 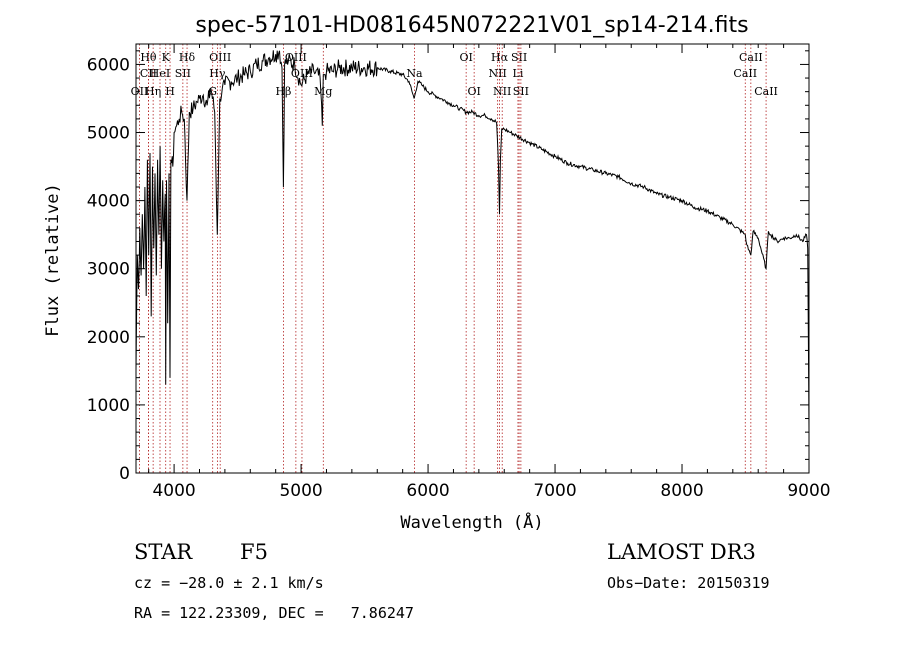 What do you see at coordinates (518, 73) in the screenshot?
I see `spectral-line-label: Li` at bounding box center [518, 73].